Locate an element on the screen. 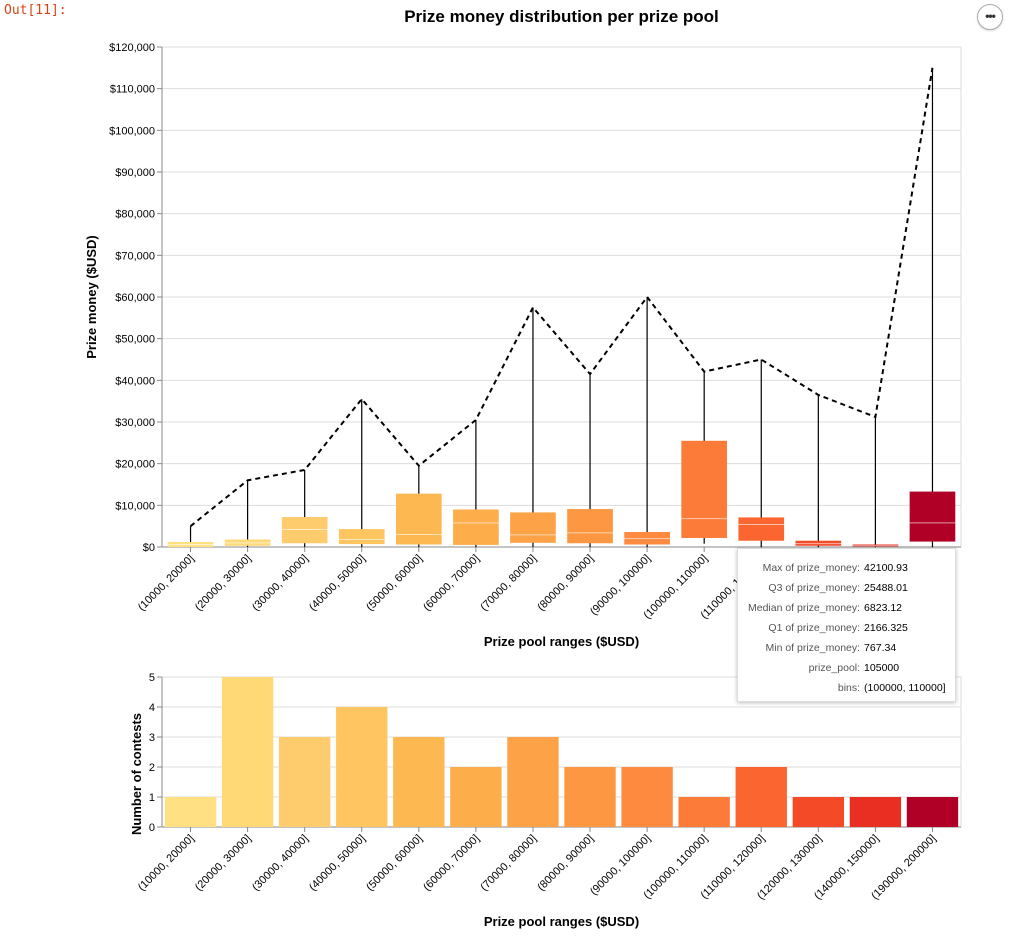 This screenshot has height=937, width=1011. tooltip-value: 42100.93 is located at coordinates (886, 568).